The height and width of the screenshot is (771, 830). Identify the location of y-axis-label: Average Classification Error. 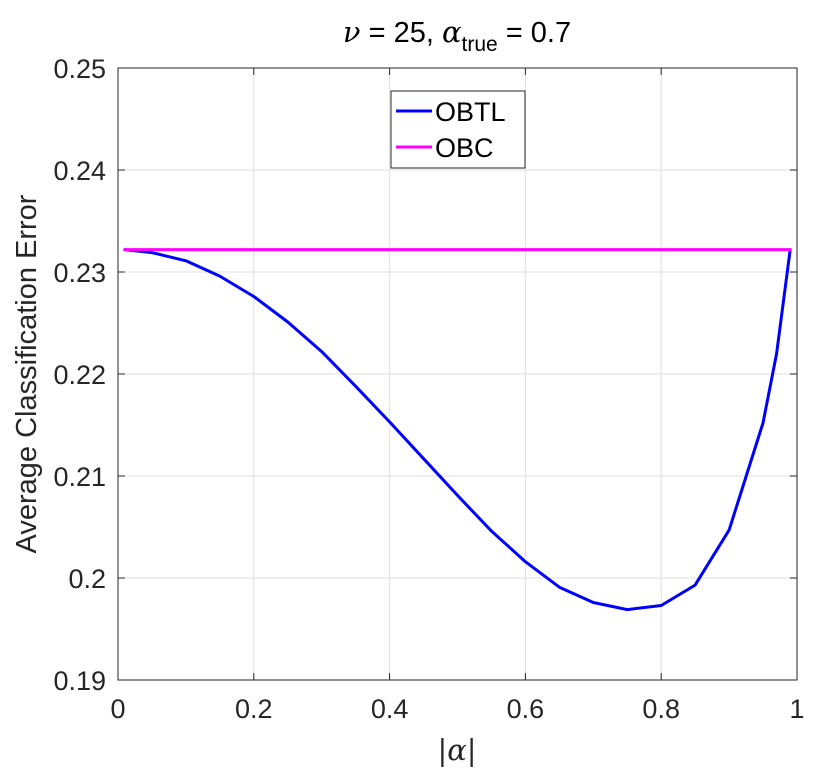
(27, 373).